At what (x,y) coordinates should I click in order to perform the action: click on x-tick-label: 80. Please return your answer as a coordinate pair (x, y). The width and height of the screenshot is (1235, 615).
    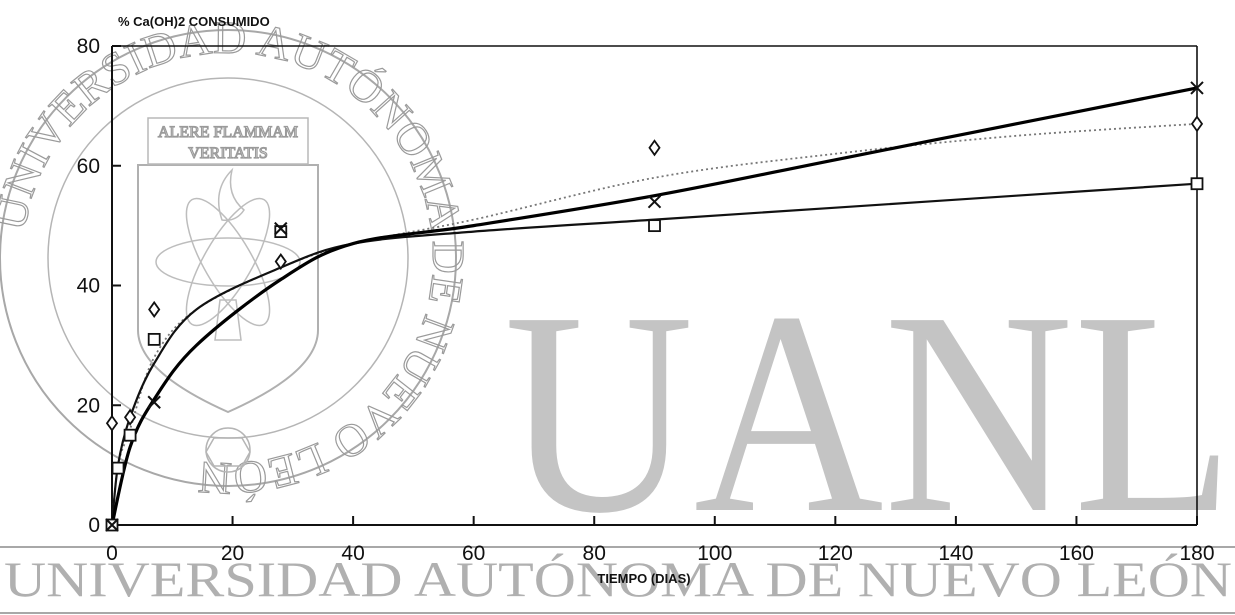
    Looking at the image, I should click on (594, 553).